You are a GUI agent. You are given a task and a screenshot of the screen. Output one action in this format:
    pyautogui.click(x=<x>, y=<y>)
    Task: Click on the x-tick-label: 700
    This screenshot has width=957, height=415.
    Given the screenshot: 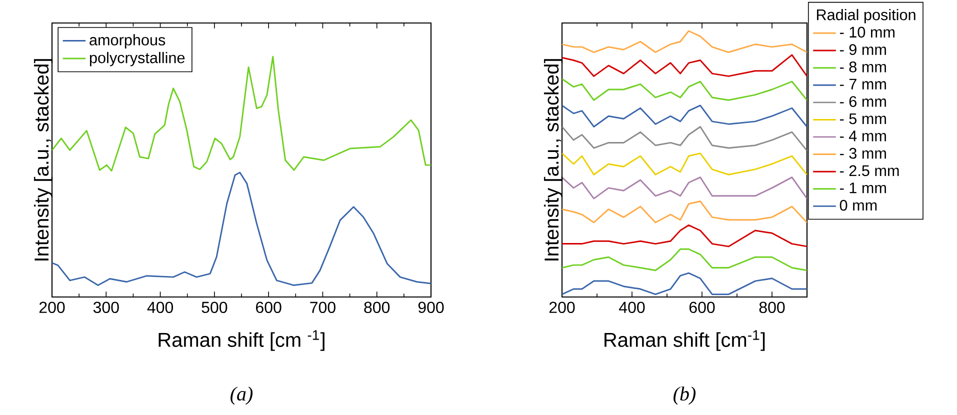 What is the action you would take?
    pyautogui.click(x=323, y=308)
    